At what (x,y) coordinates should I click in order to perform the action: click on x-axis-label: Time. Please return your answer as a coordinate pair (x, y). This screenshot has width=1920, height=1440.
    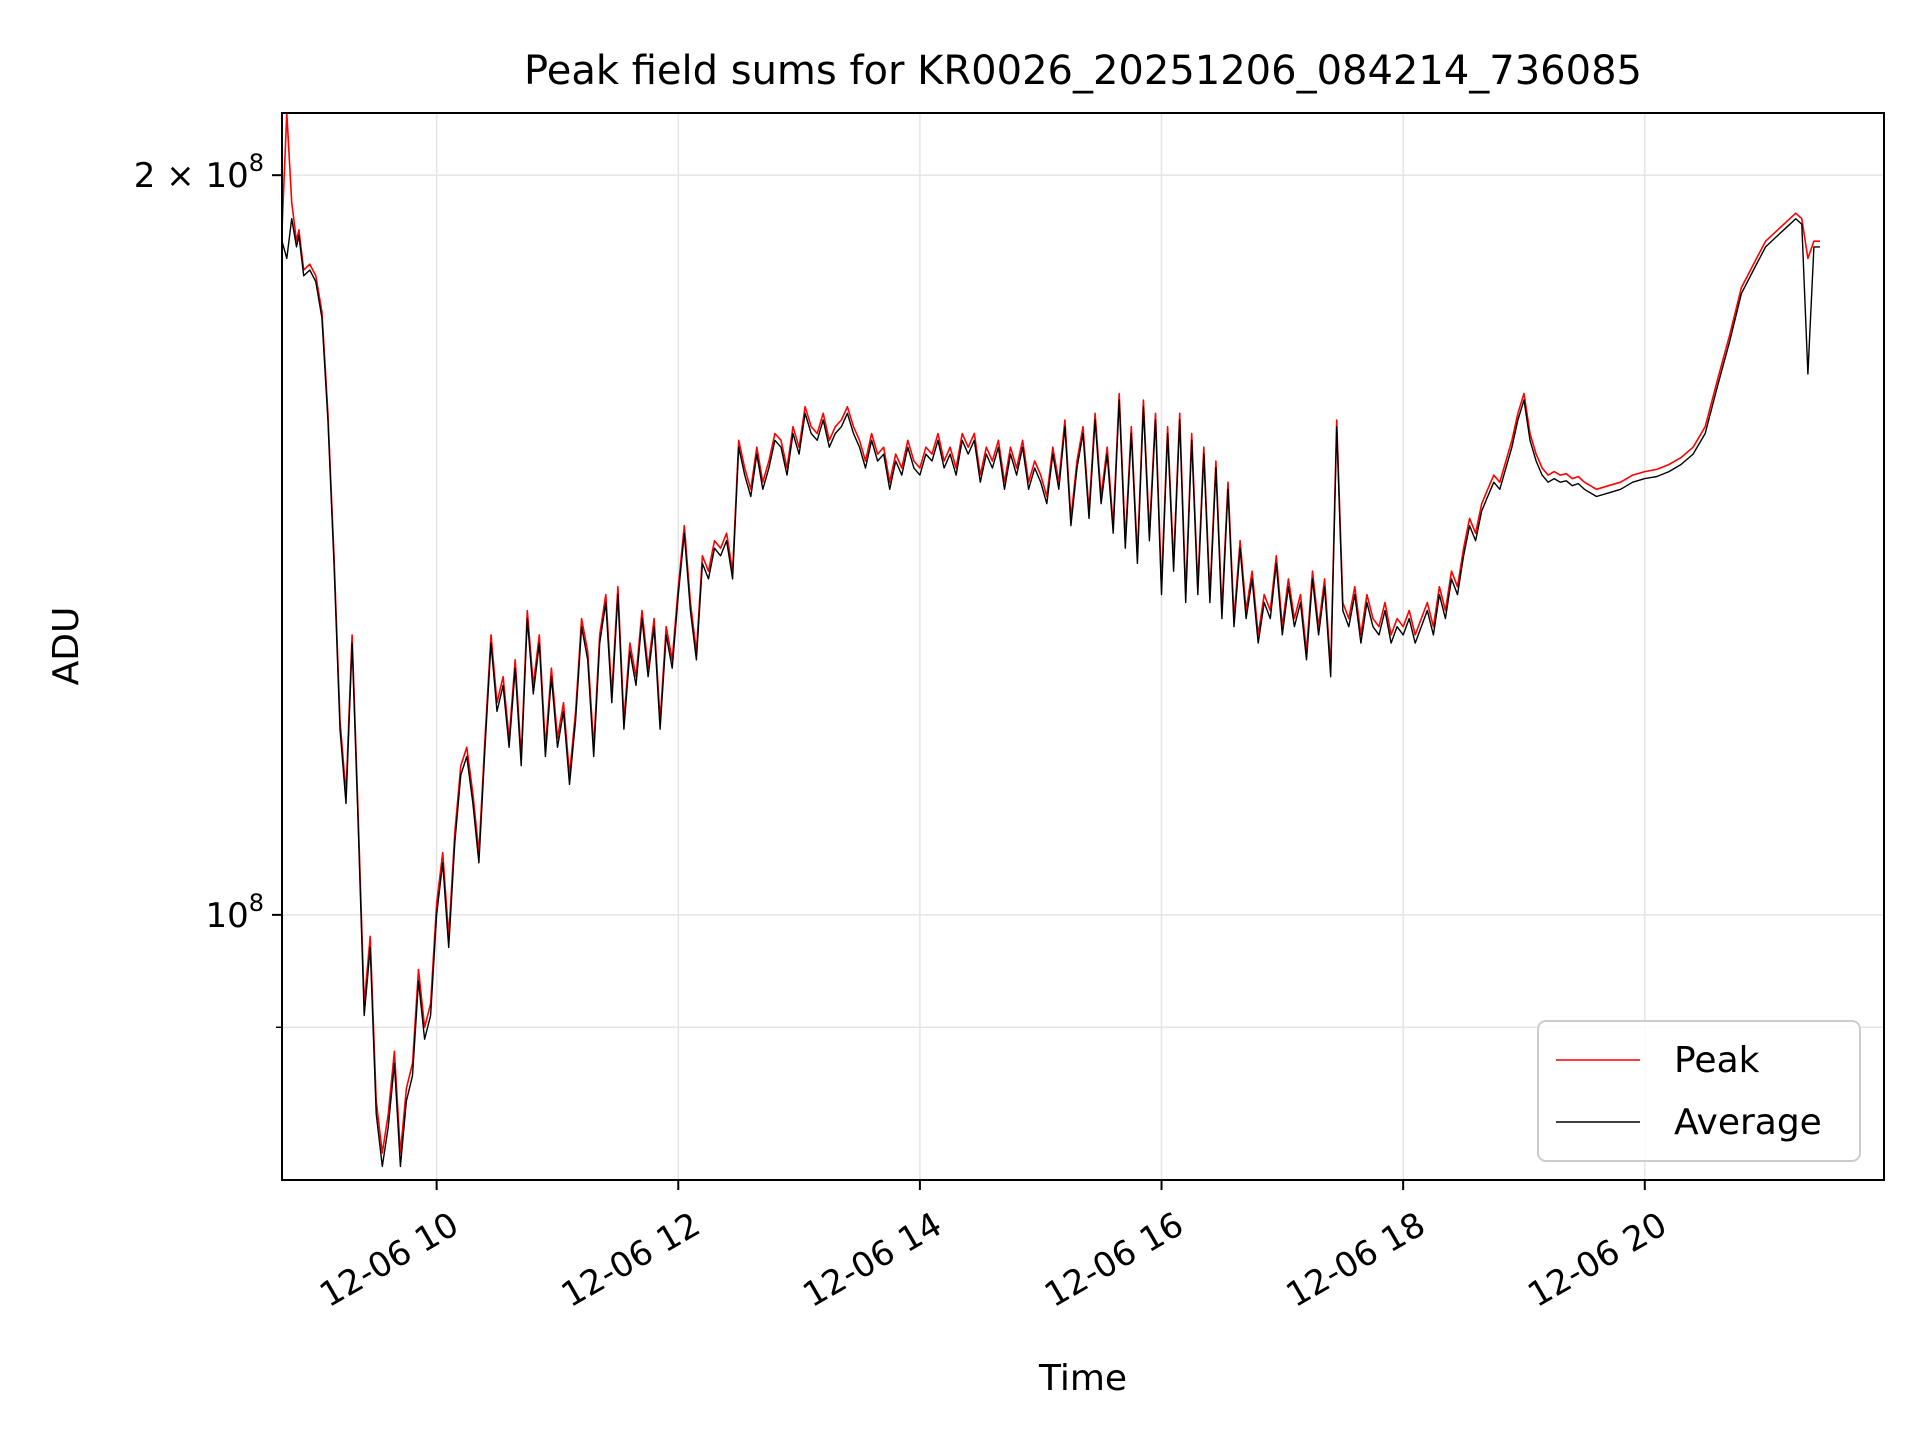
    Looking at the image, I should click on (1082, 1378).